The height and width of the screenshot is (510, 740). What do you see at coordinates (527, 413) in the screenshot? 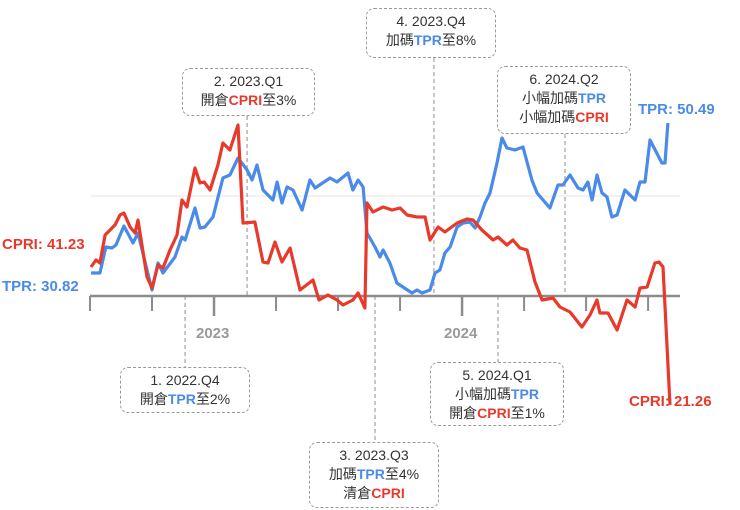
I see `annotation-text: 至1%` at bounding box center [527, 413].